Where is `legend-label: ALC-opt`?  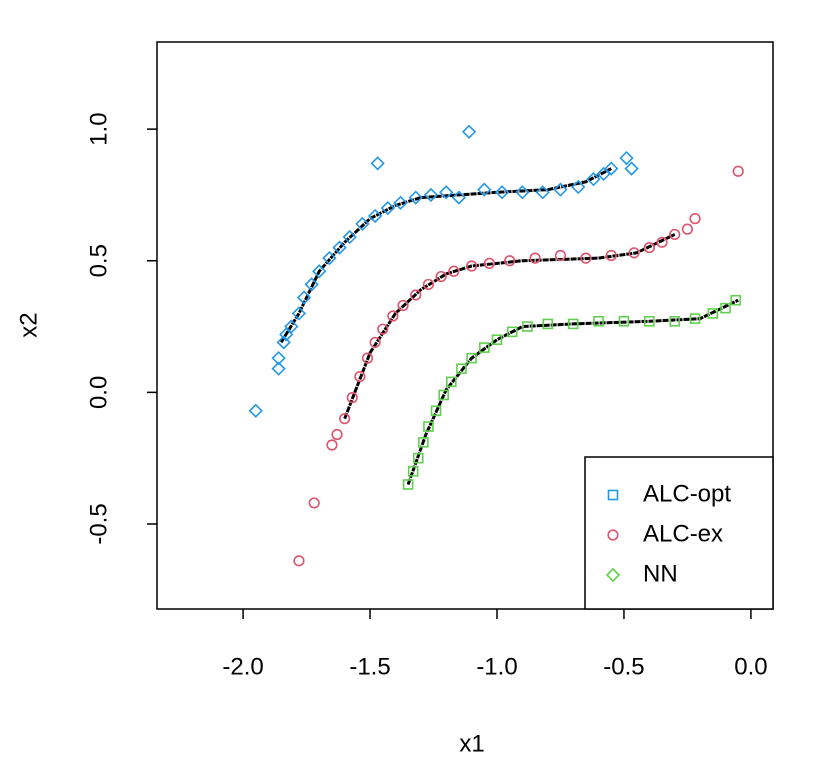
legend-label: ALC-opt is located at coordinates (687, 493).